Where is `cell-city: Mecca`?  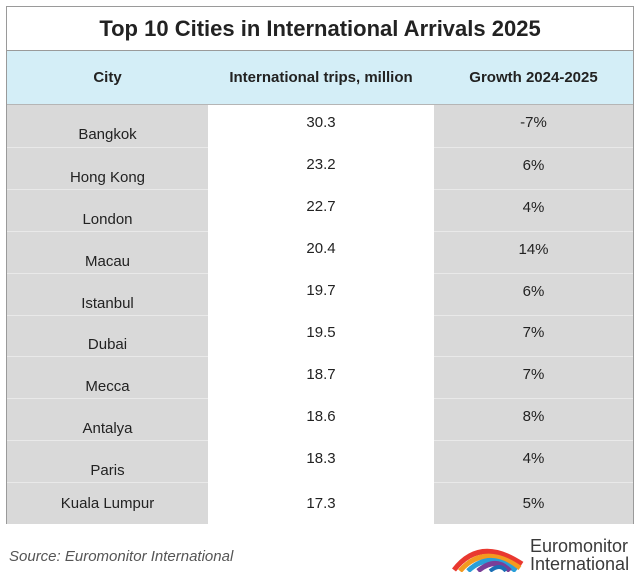 cell-city: Mecca is located at coordinates (107, 377).